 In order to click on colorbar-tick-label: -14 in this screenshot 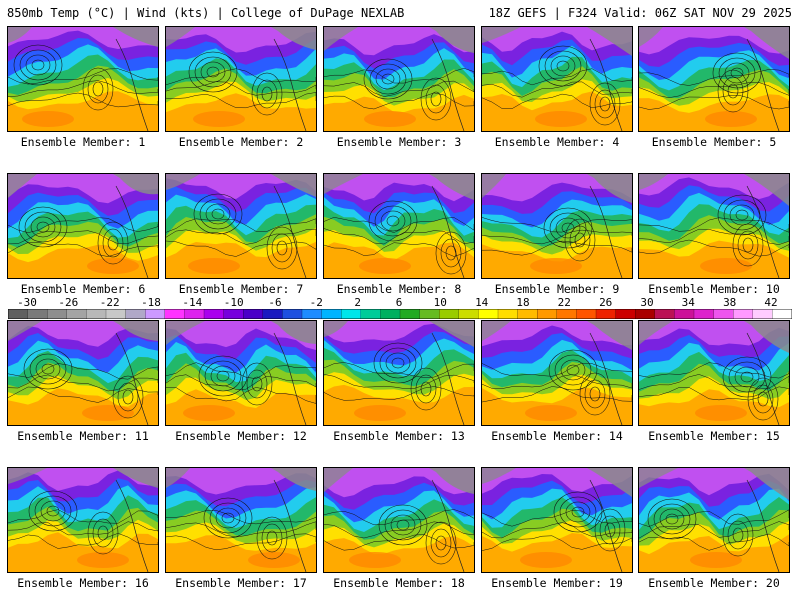, I will do `click(192, 302)`.